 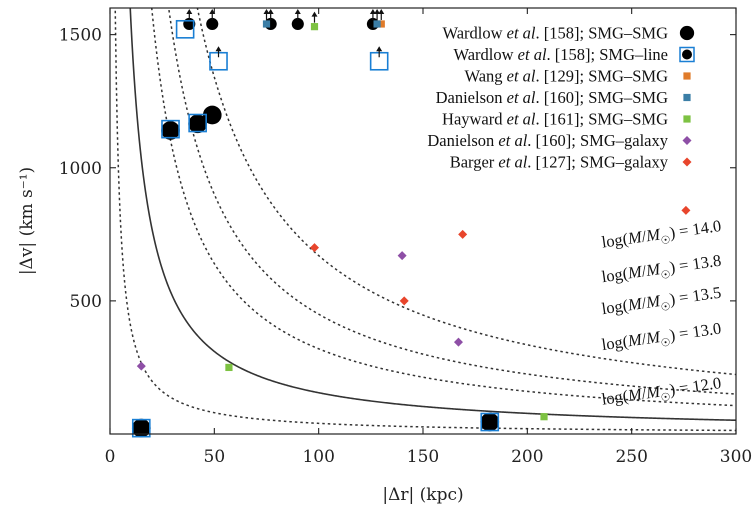 I want to click on legend-label-5: Danielson et al. [160]; SMG–galaxy, so click(x=547, y=140).